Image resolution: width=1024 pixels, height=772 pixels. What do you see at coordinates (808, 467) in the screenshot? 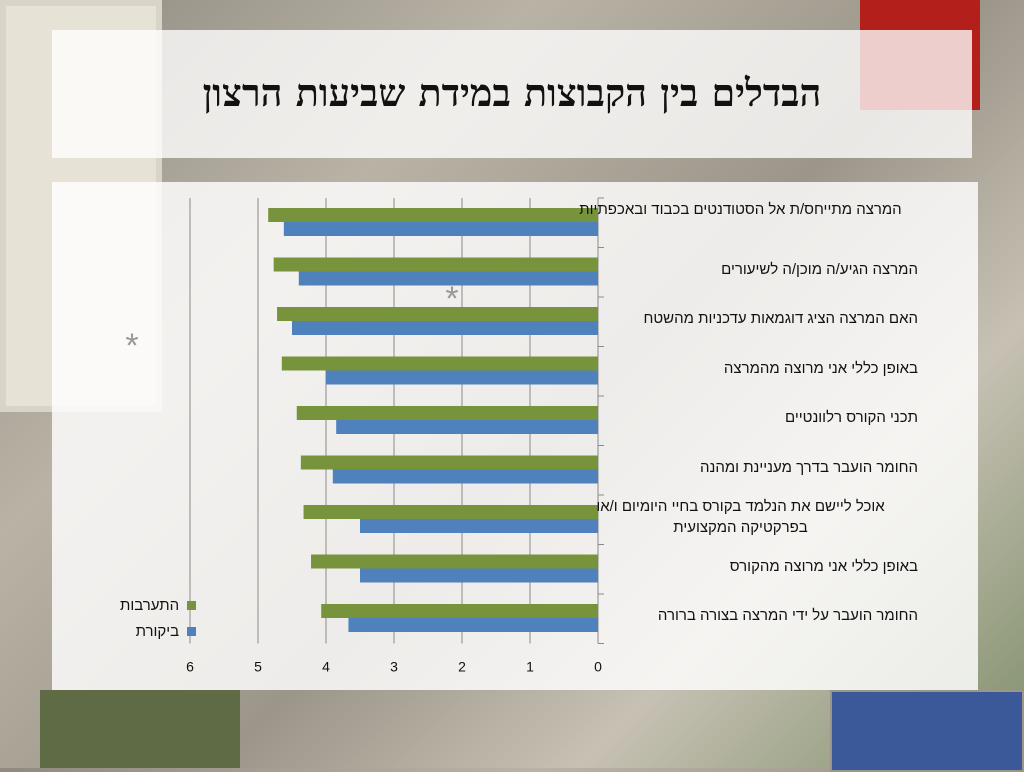
I see `category-label: החומר הועבר בדרך מעניינת ומהנה` at bounding box center [808, 467].